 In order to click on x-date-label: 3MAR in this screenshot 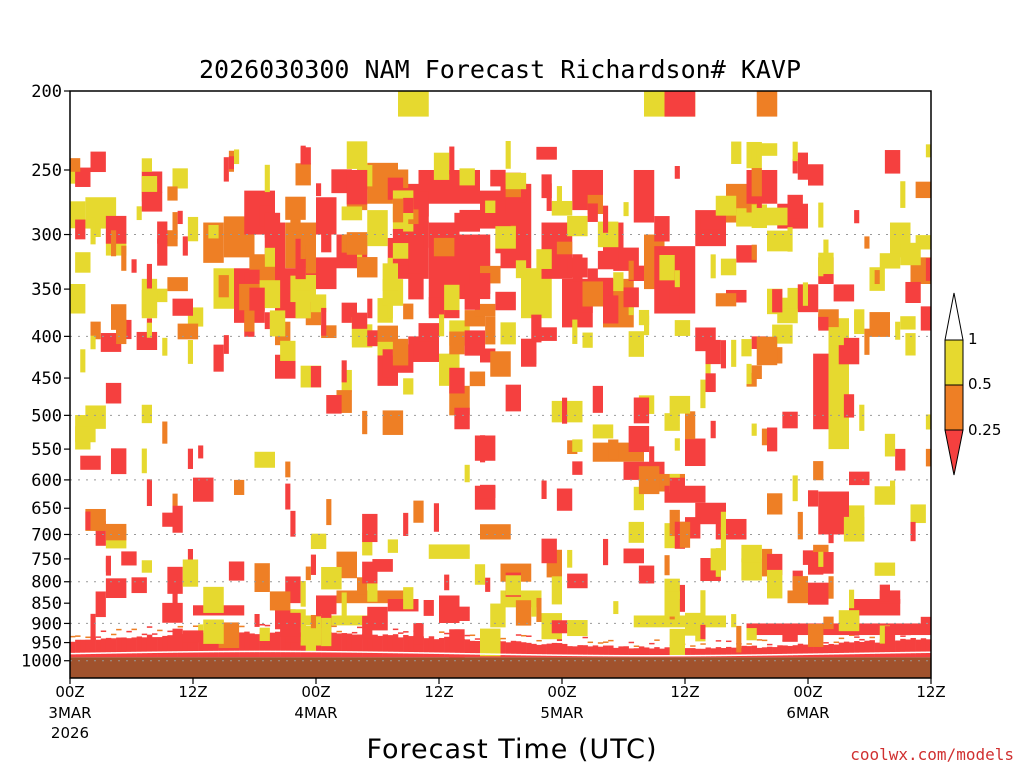, I will do `click(69, 713)`.